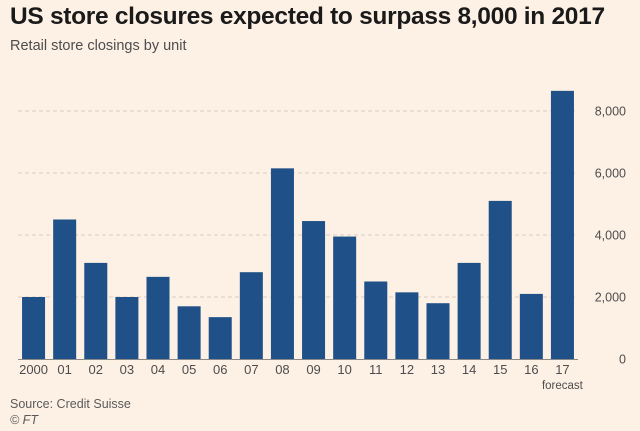  Describe the element at coordinates (610, 236) in the screenshot. I see `y-tick-label: 4,000` at that location.